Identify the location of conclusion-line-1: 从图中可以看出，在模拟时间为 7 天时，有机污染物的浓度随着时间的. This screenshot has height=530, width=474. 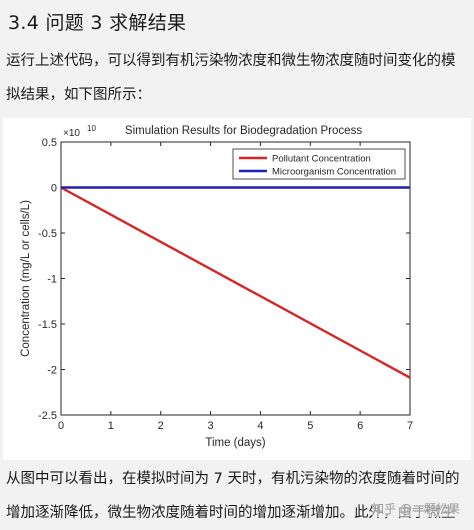
(233, 479).